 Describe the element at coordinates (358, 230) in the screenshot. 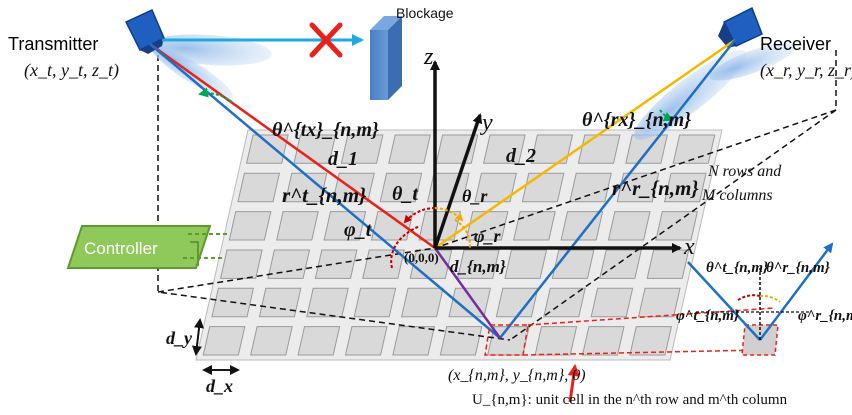

I see `phi-t-label: φ_t` at that location.